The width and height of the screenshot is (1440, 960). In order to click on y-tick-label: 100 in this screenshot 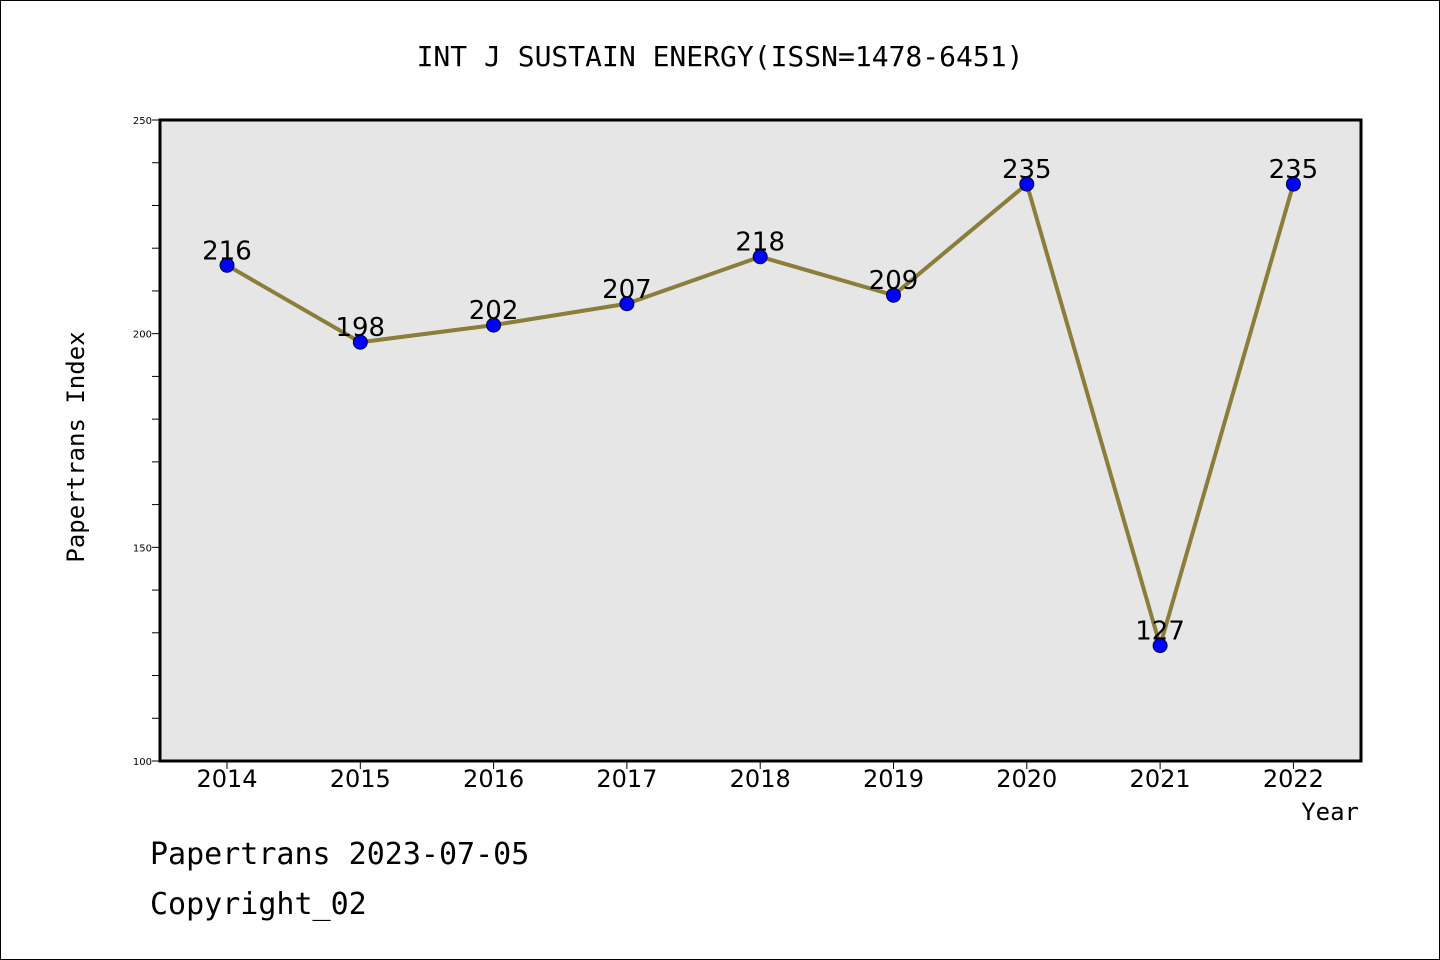, I will do `click(142, 762)`.